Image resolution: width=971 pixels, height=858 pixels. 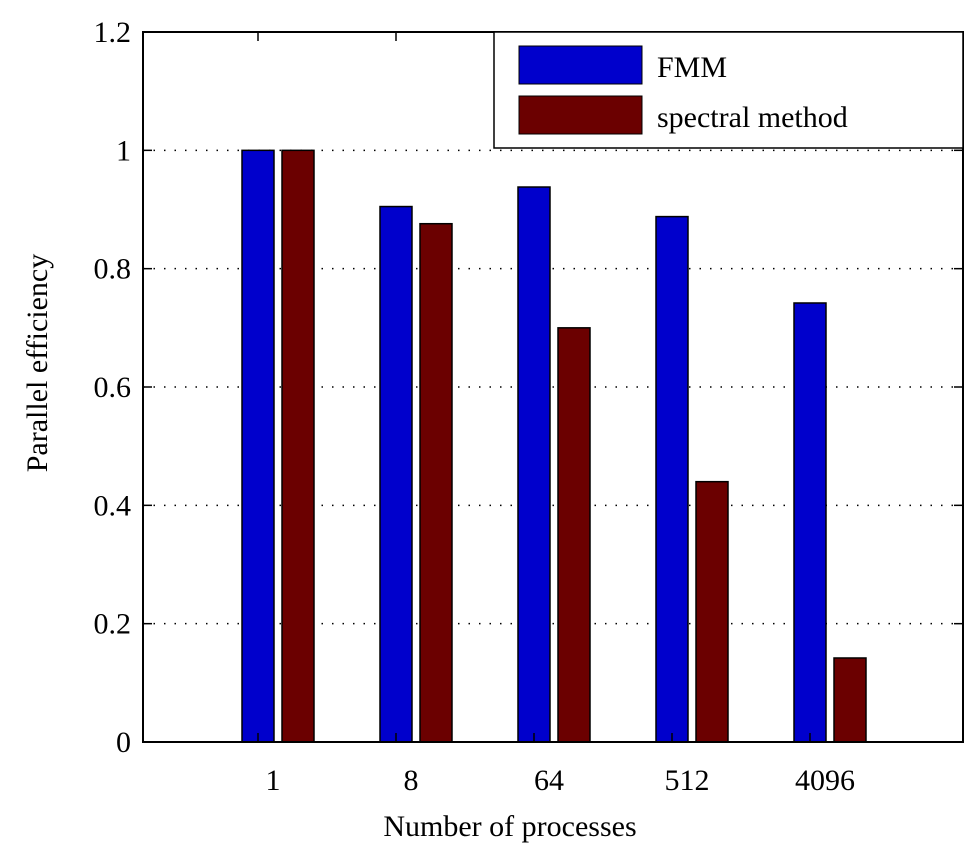 What do you see at coordinates (113, 269) in the screenshot?
I see `y-tick-label: 0.8` at bounding box center [113, 269].